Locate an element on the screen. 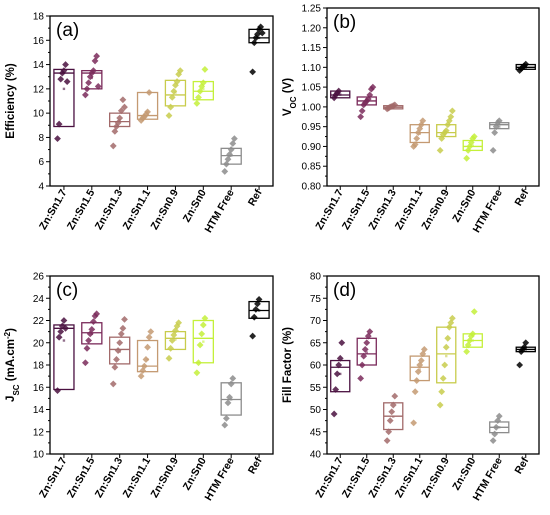 This screenshot has height=515, width=550. y-tick-label: 45 is located at coordinates (316, 432).